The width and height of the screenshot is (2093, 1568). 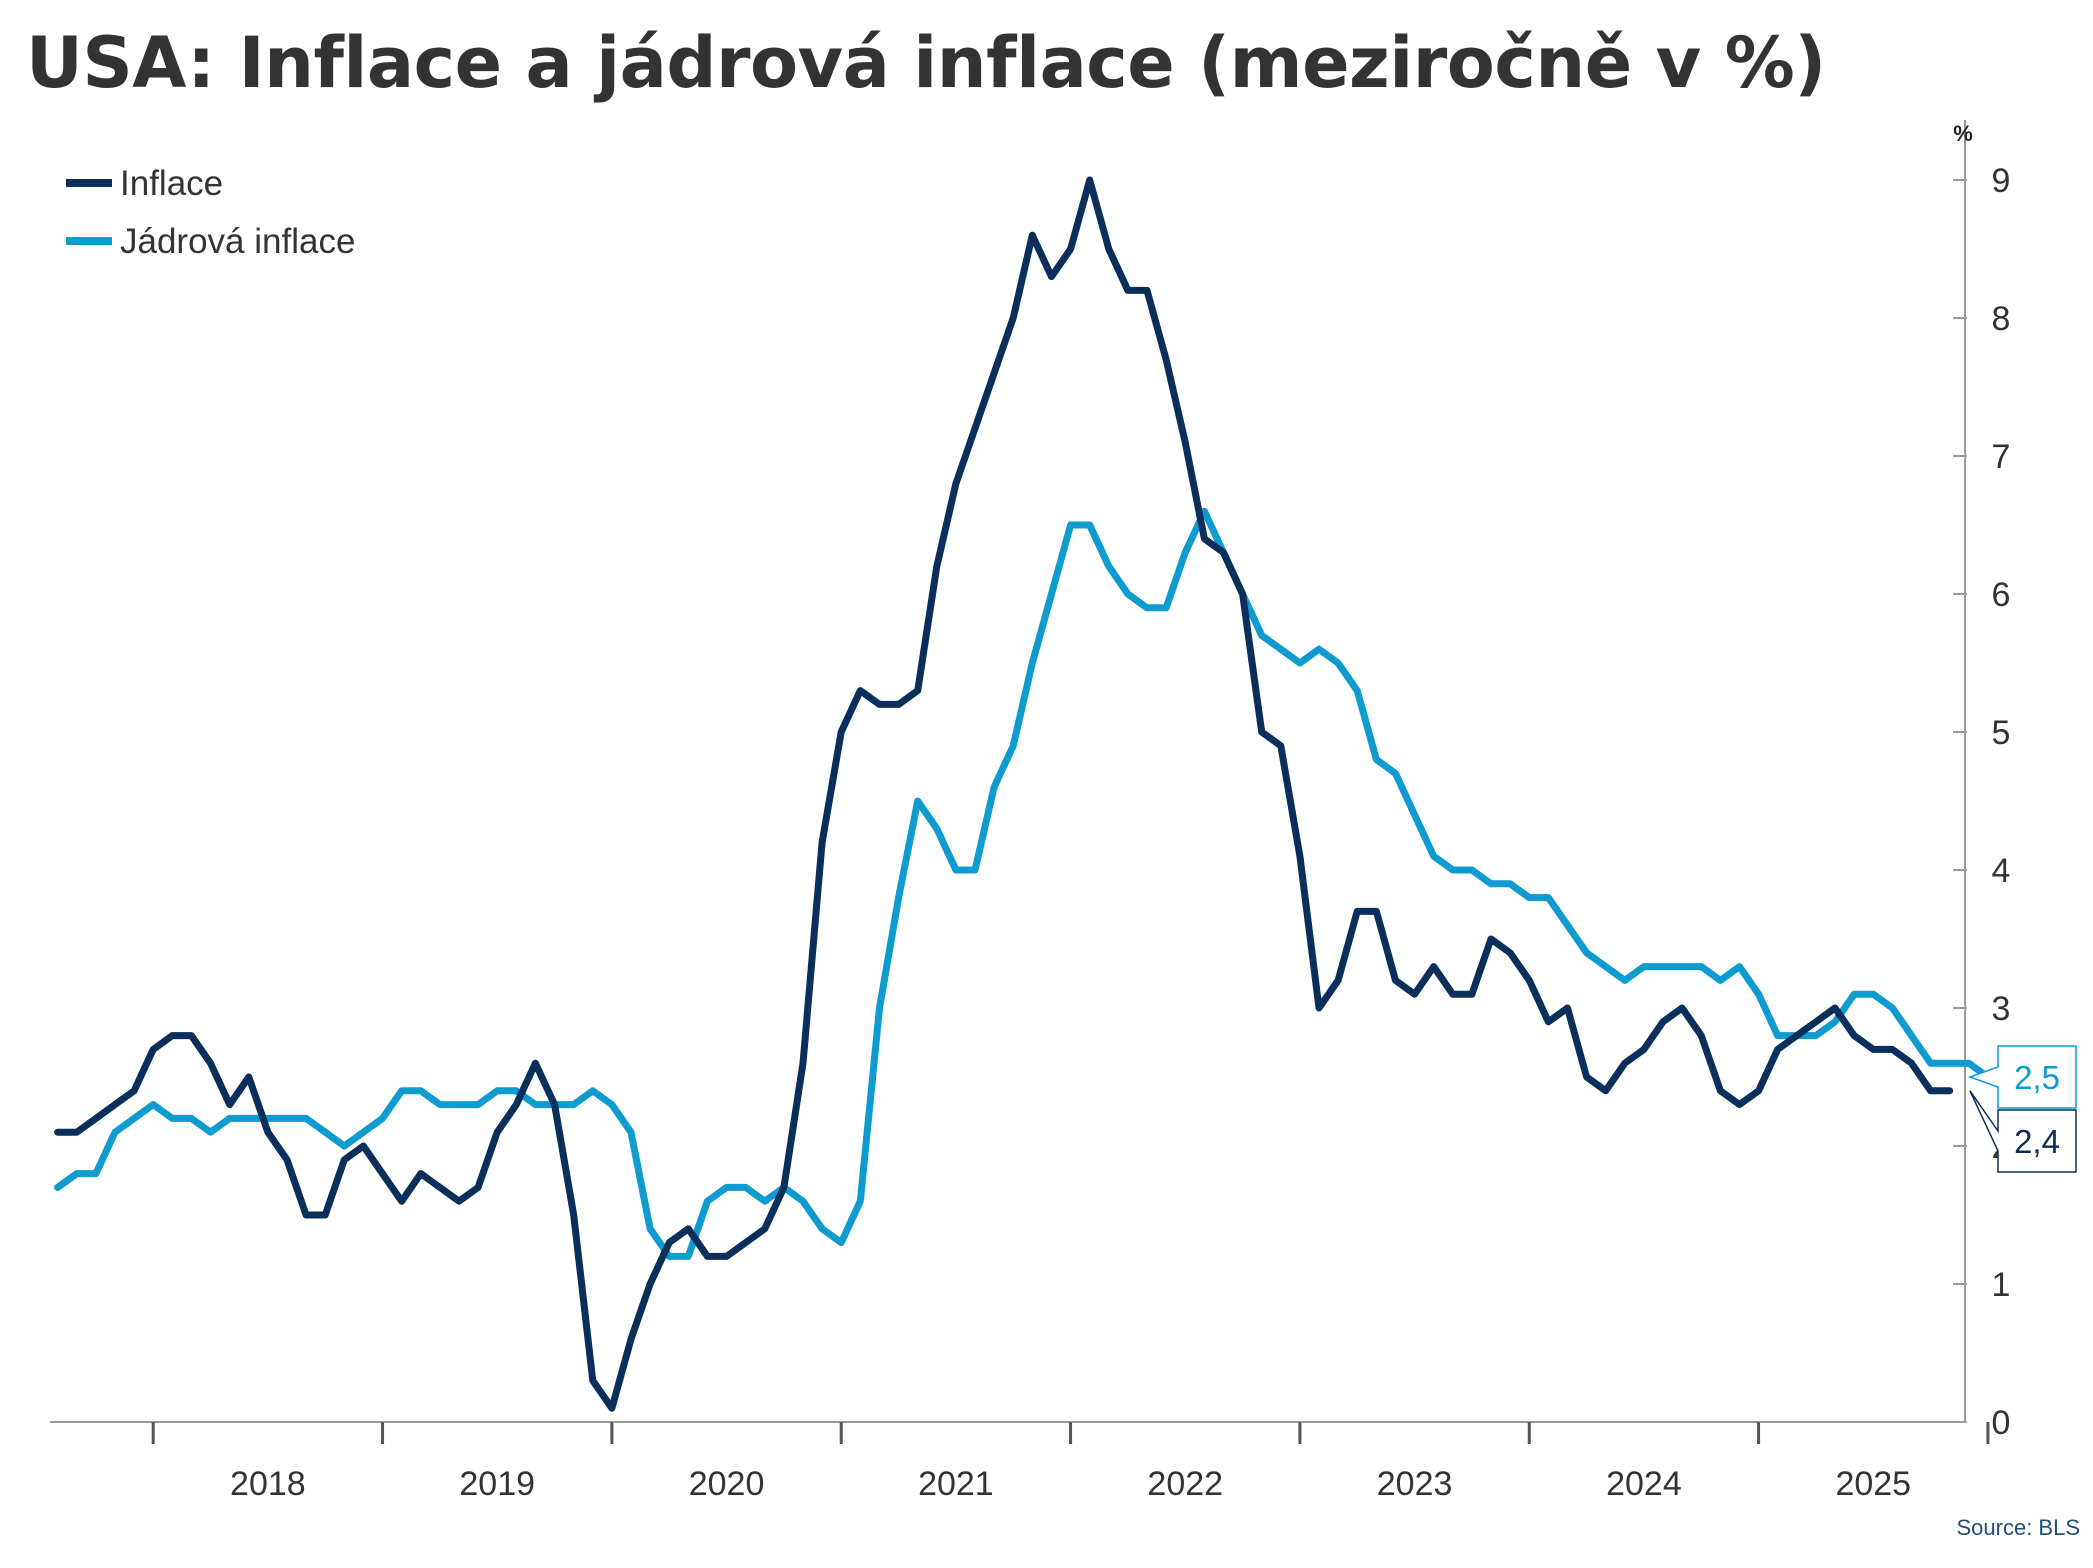 I want to click on end-labels: 2,5 2,4, so click(x=2022, y=1109).